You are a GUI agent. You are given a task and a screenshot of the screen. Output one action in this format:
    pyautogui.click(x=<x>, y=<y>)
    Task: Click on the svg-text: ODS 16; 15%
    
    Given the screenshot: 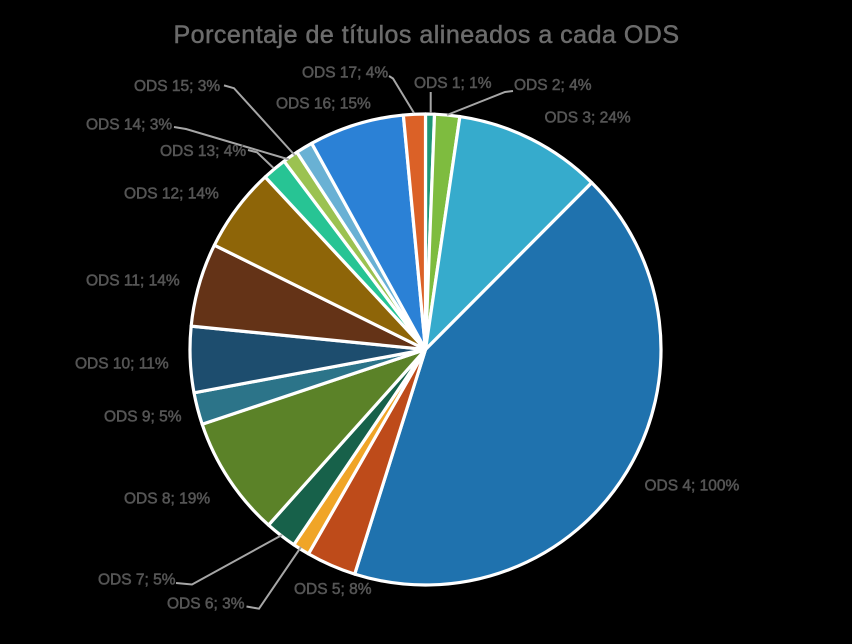 What is the action you would take?
    pyautogui.click(x=323, y=104)
    